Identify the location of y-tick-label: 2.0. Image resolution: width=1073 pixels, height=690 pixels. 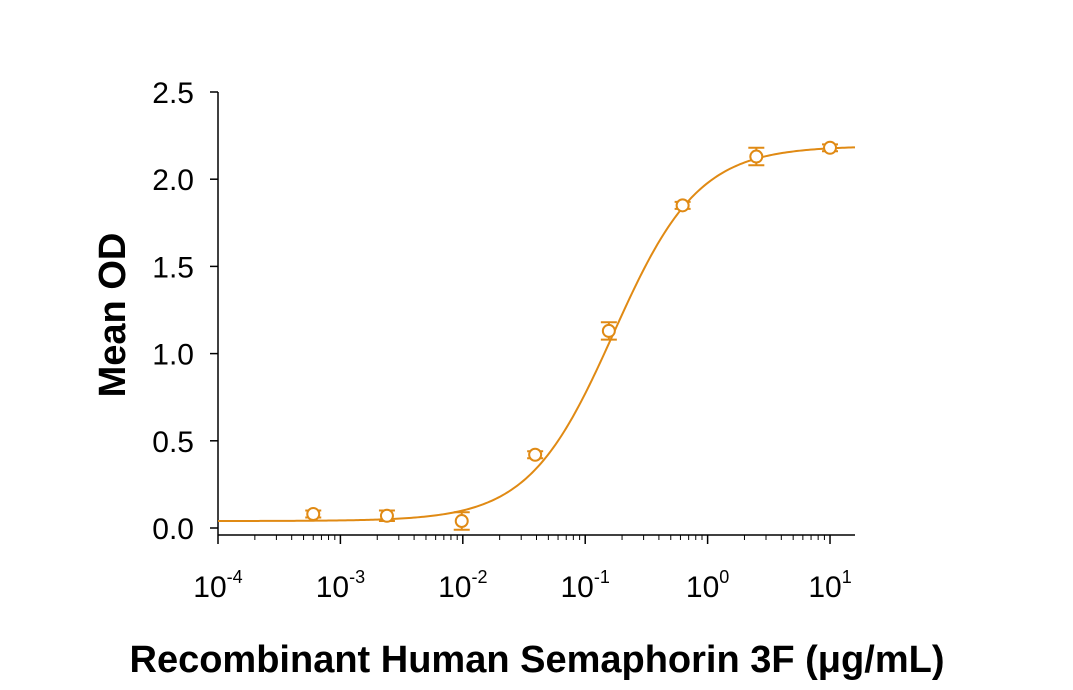
(173, 180).